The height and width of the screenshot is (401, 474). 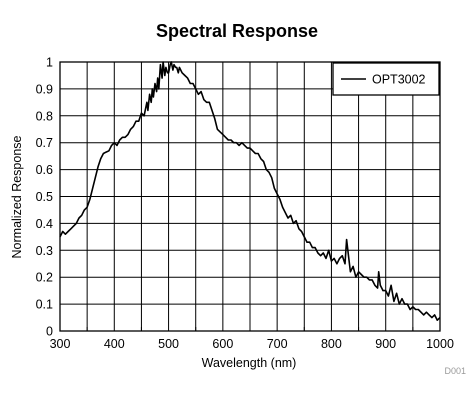 I want to click on legend-label-opt3002: OPT3002, so click(x=399, y=80).